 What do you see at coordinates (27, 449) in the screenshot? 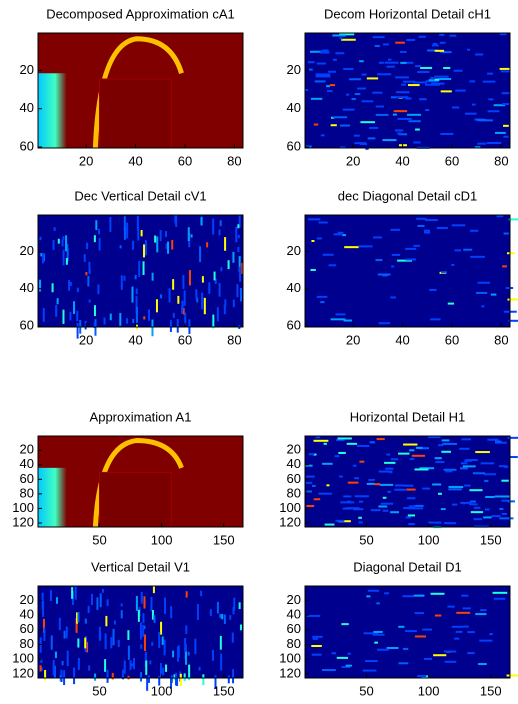
I see `y-tick-label: 20` at bounding box center [27, 449].